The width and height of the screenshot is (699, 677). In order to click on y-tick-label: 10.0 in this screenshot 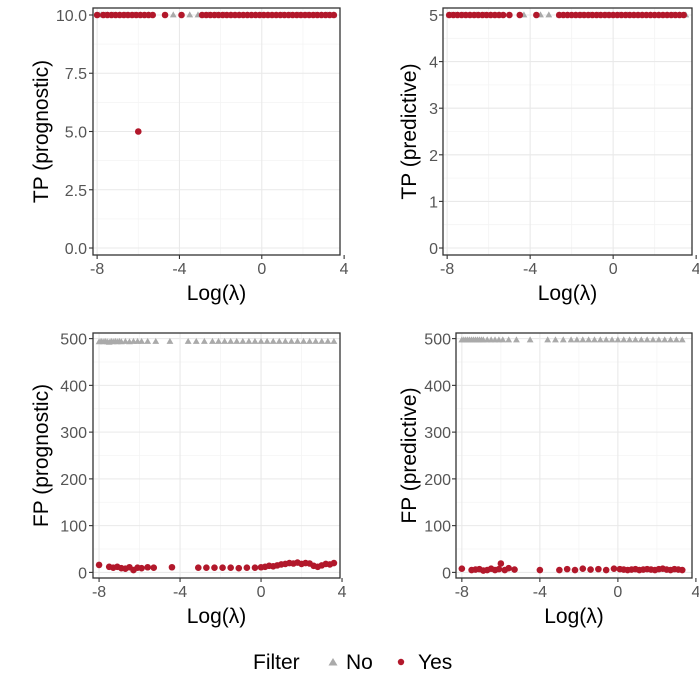, I will do `click(71, 16)`.